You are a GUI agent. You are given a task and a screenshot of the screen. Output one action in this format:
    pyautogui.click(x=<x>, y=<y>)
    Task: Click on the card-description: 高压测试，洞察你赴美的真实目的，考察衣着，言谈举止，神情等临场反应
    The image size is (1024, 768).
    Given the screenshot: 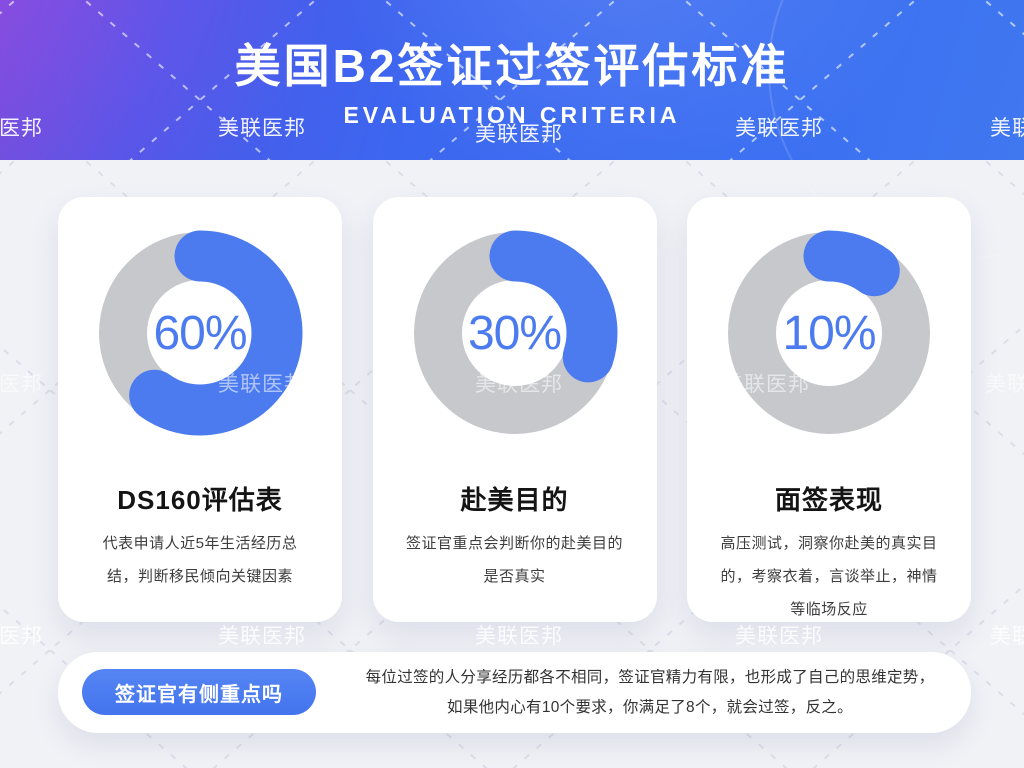 What is the action you would take?
    pyautogui.click(x=829, y=576)
    